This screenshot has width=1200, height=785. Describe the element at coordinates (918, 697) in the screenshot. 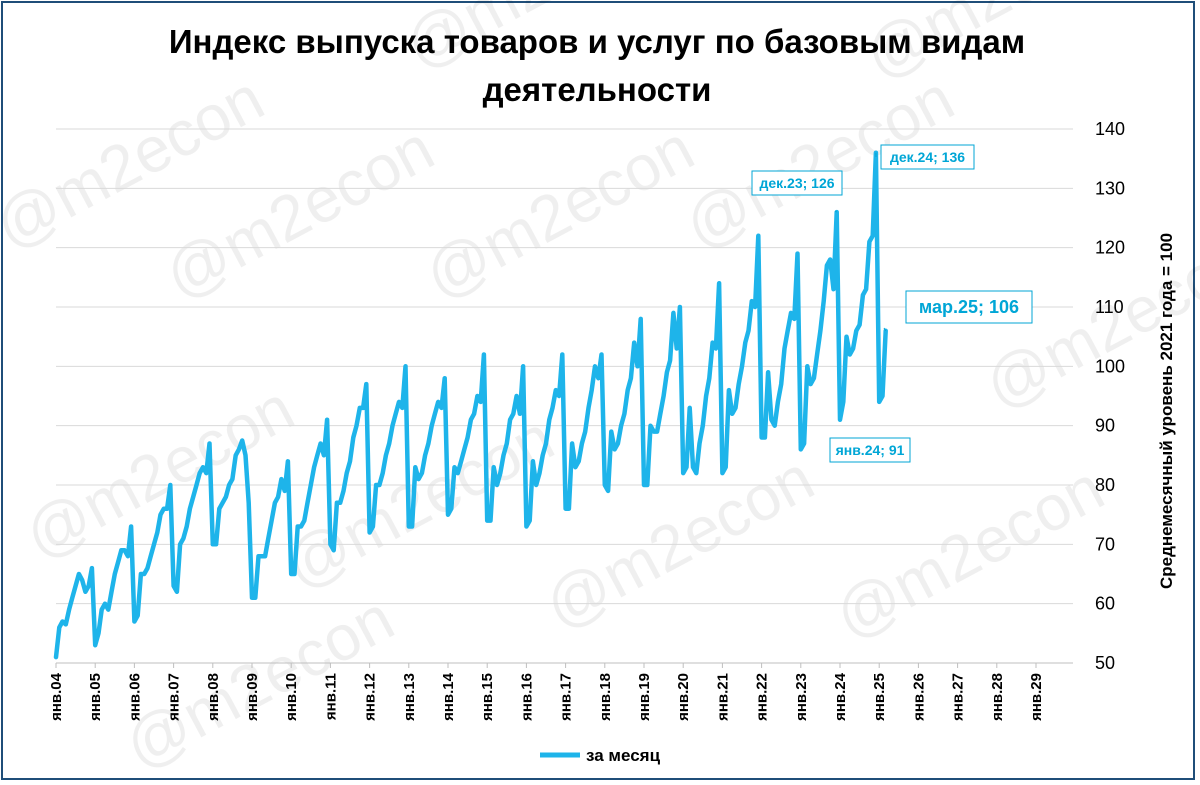

I see `x-tick-label: янв.26` at that location.